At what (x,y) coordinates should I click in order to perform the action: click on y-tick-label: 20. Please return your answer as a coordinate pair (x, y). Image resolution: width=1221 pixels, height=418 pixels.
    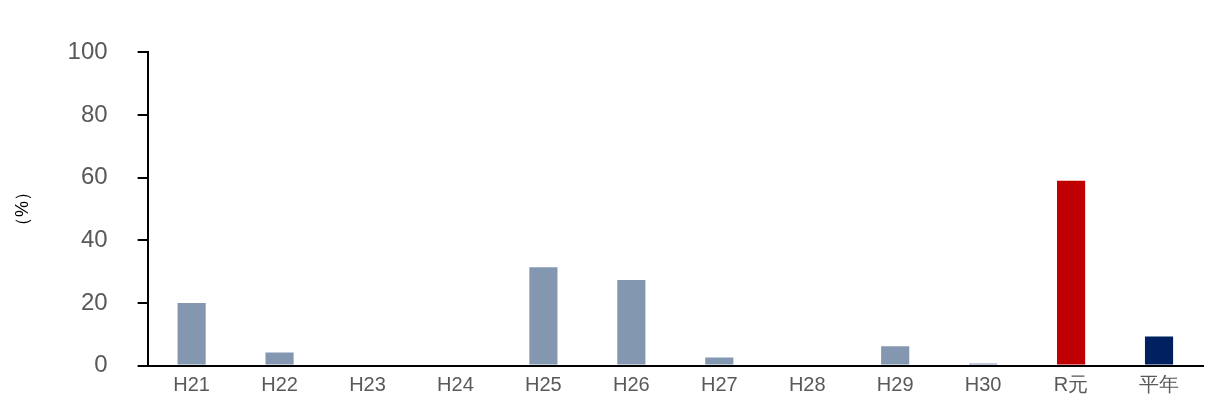
    Looking at the image, I should click on (94, 301).